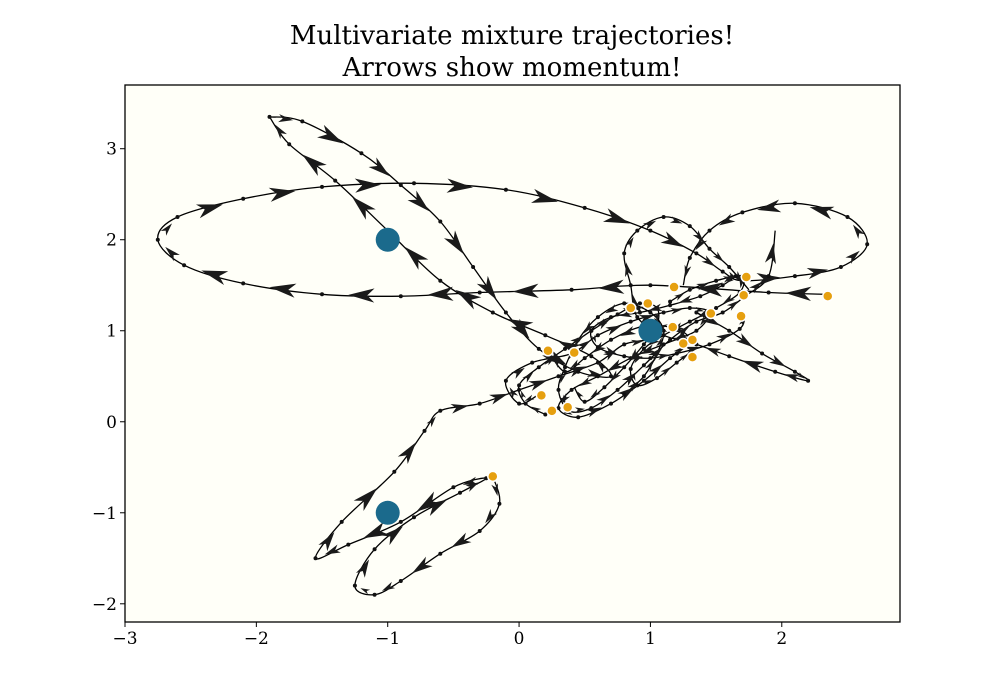  Describe the element at coordinates (512, 36) in the screenshot. I see `chart-title-line-1: Multivariate mixture trajectories!` at that location.